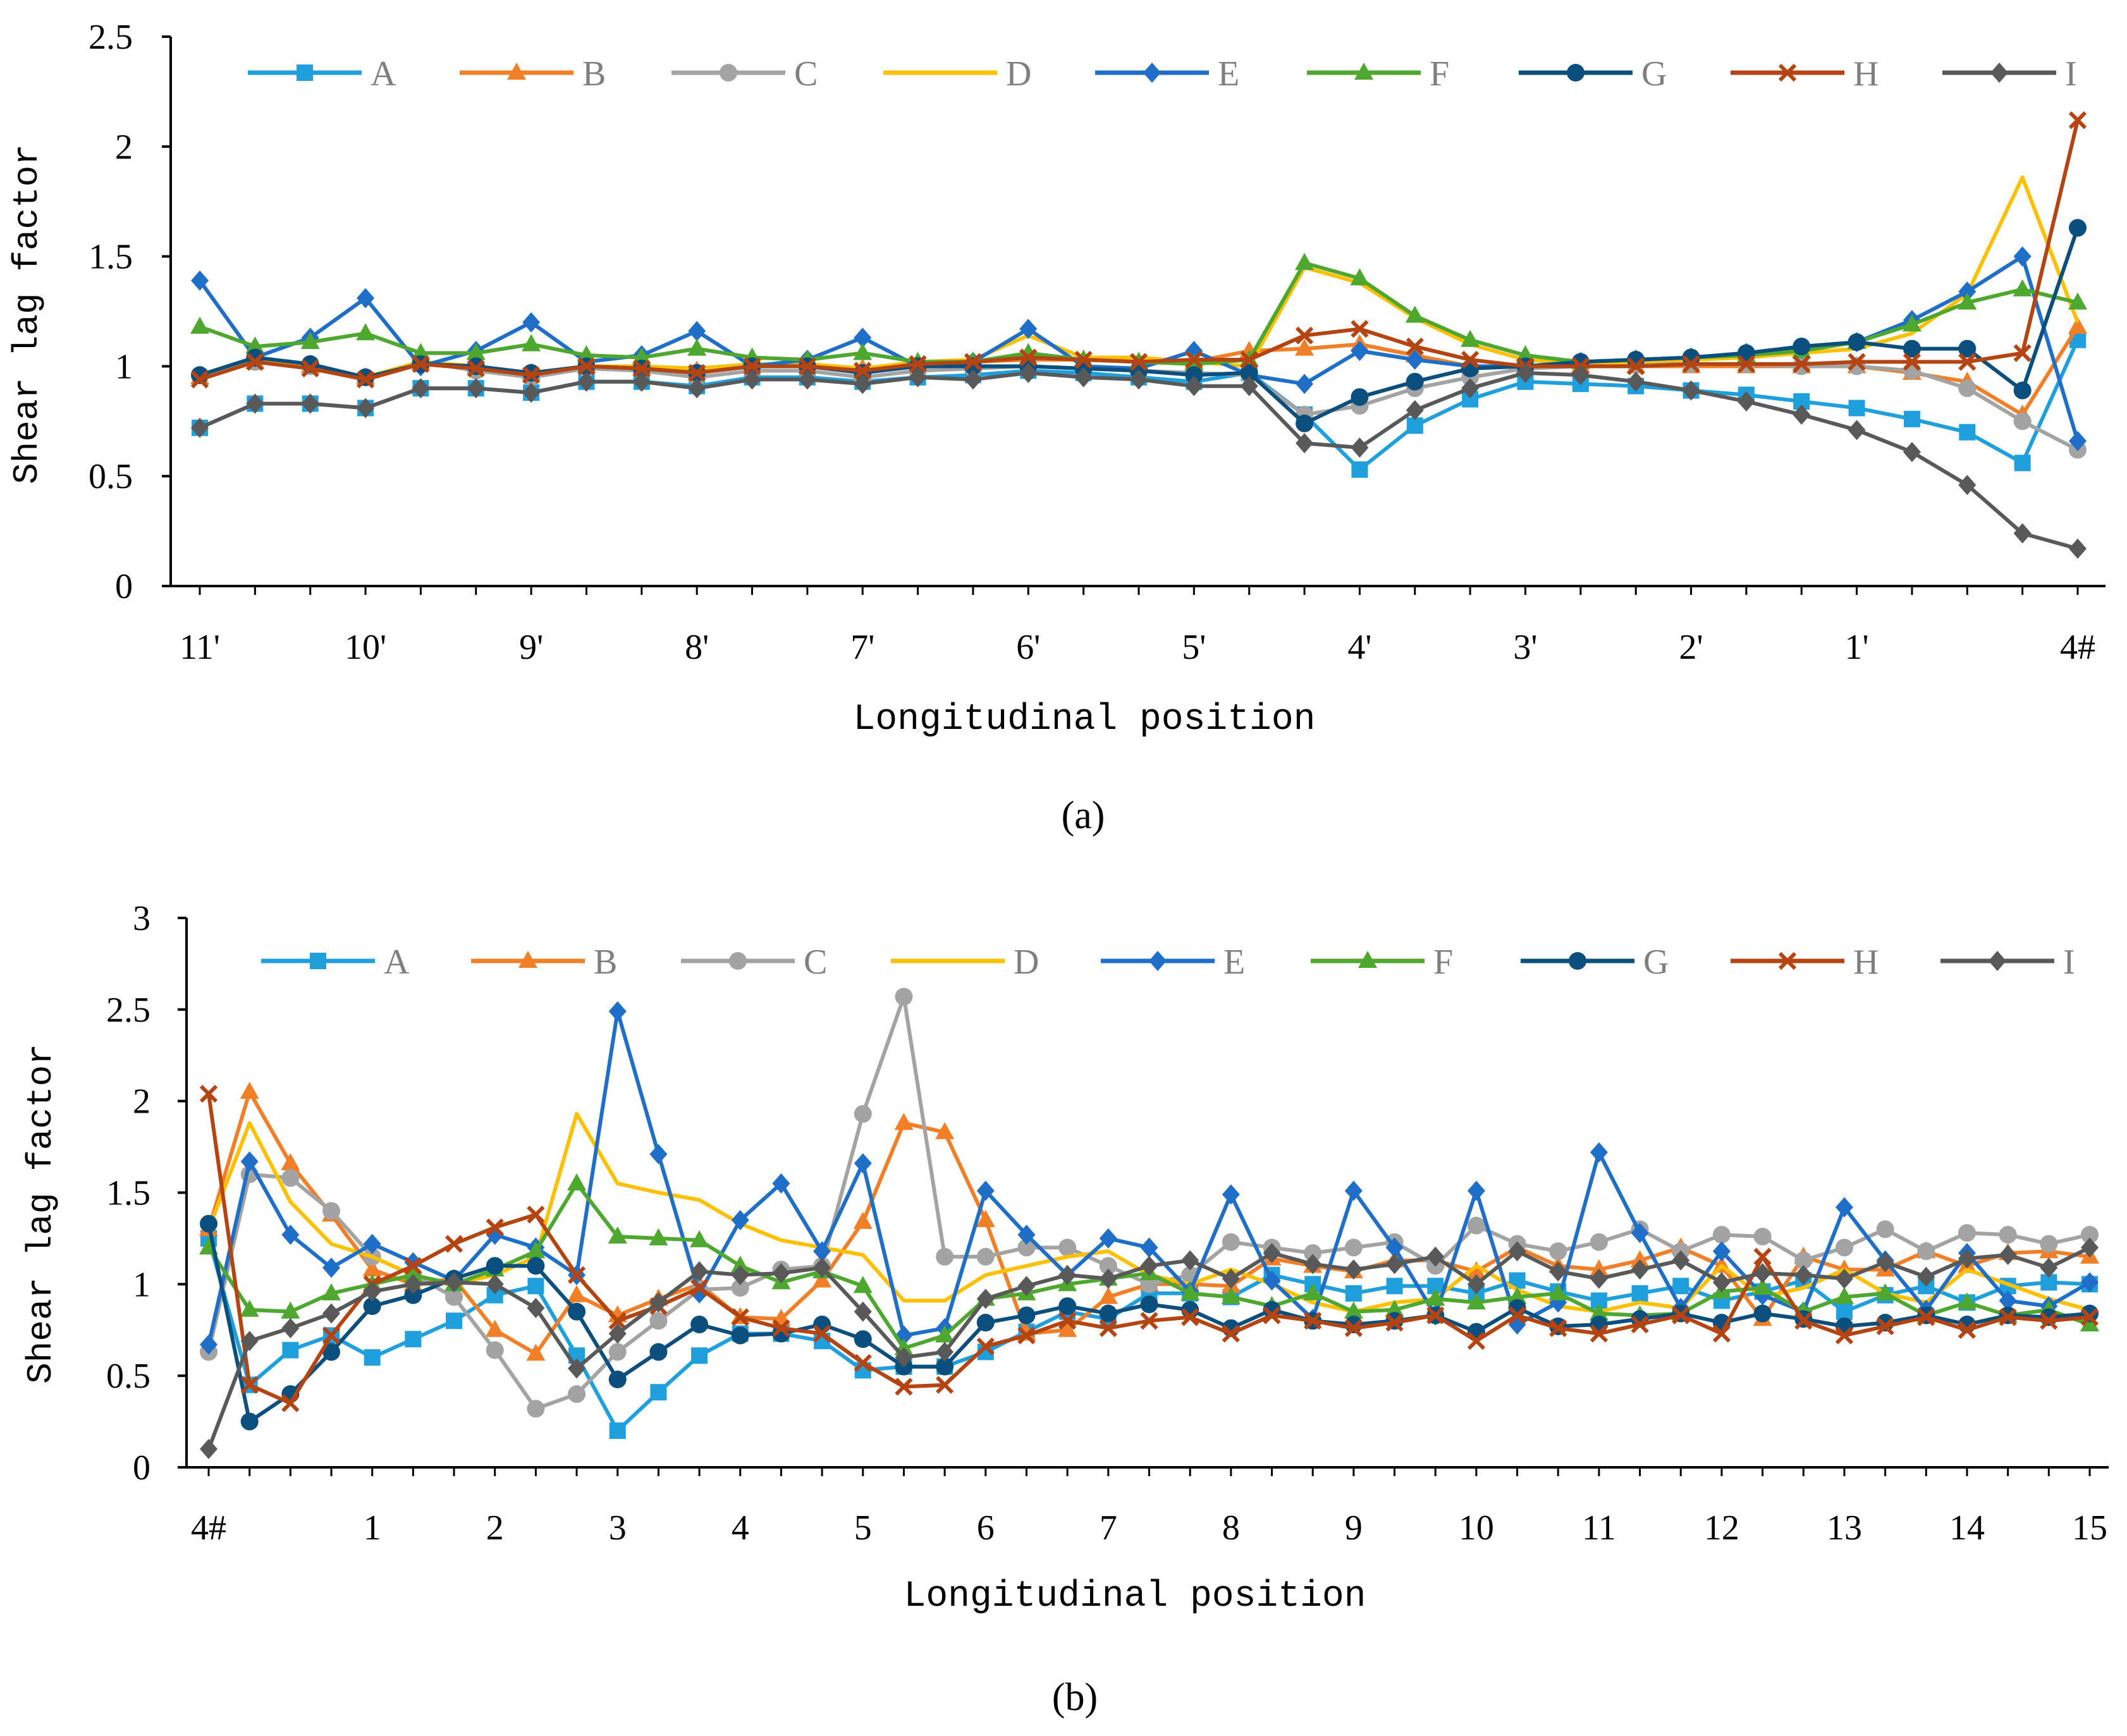 This screenshot has height=1736, width=2127. What do you see at coordinates (1231, 1528) in the screenshot?
I see `x-tick-label: 8` at bounding box center [1231, 1528].